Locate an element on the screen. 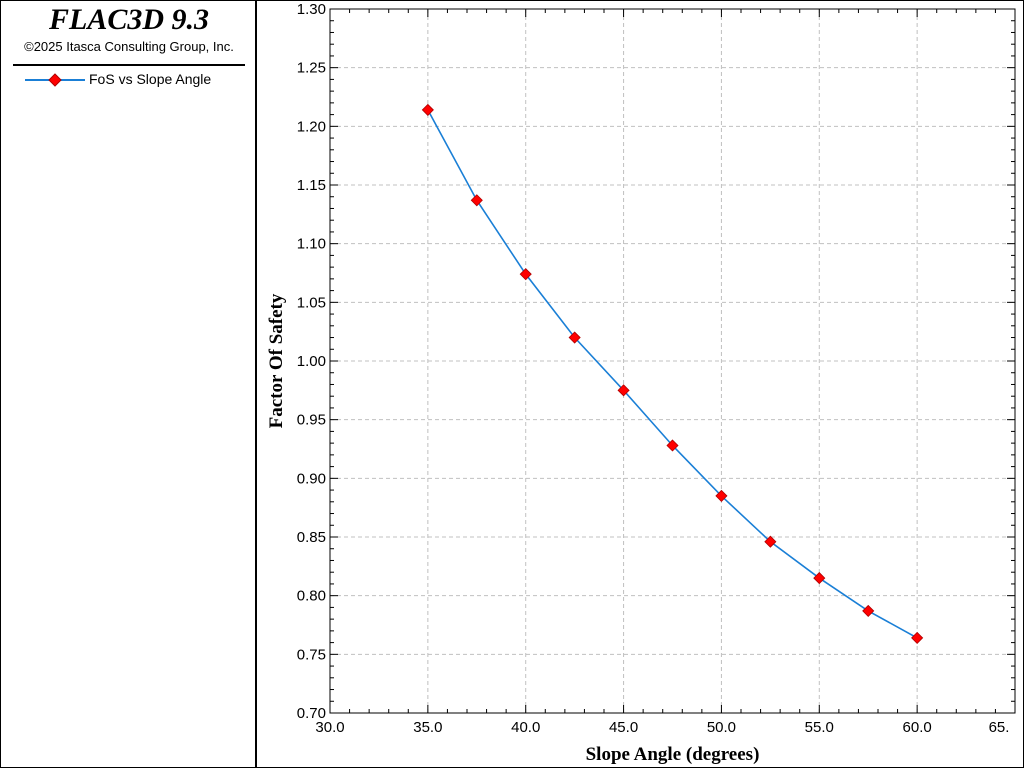 This screenshot has height=768, width=1024. y-tick-label: 0.95 is located at coordinates (311, 420).